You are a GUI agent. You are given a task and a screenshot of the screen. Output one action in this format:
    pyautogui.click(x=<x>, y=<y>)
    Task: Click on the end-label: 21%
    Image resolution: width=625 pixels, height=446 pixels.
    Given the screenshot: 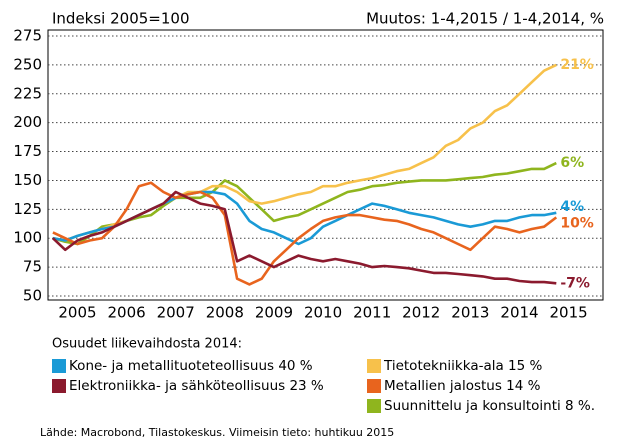 What is the action you would take?
    pyautogui.click(x=577, y=65)
    